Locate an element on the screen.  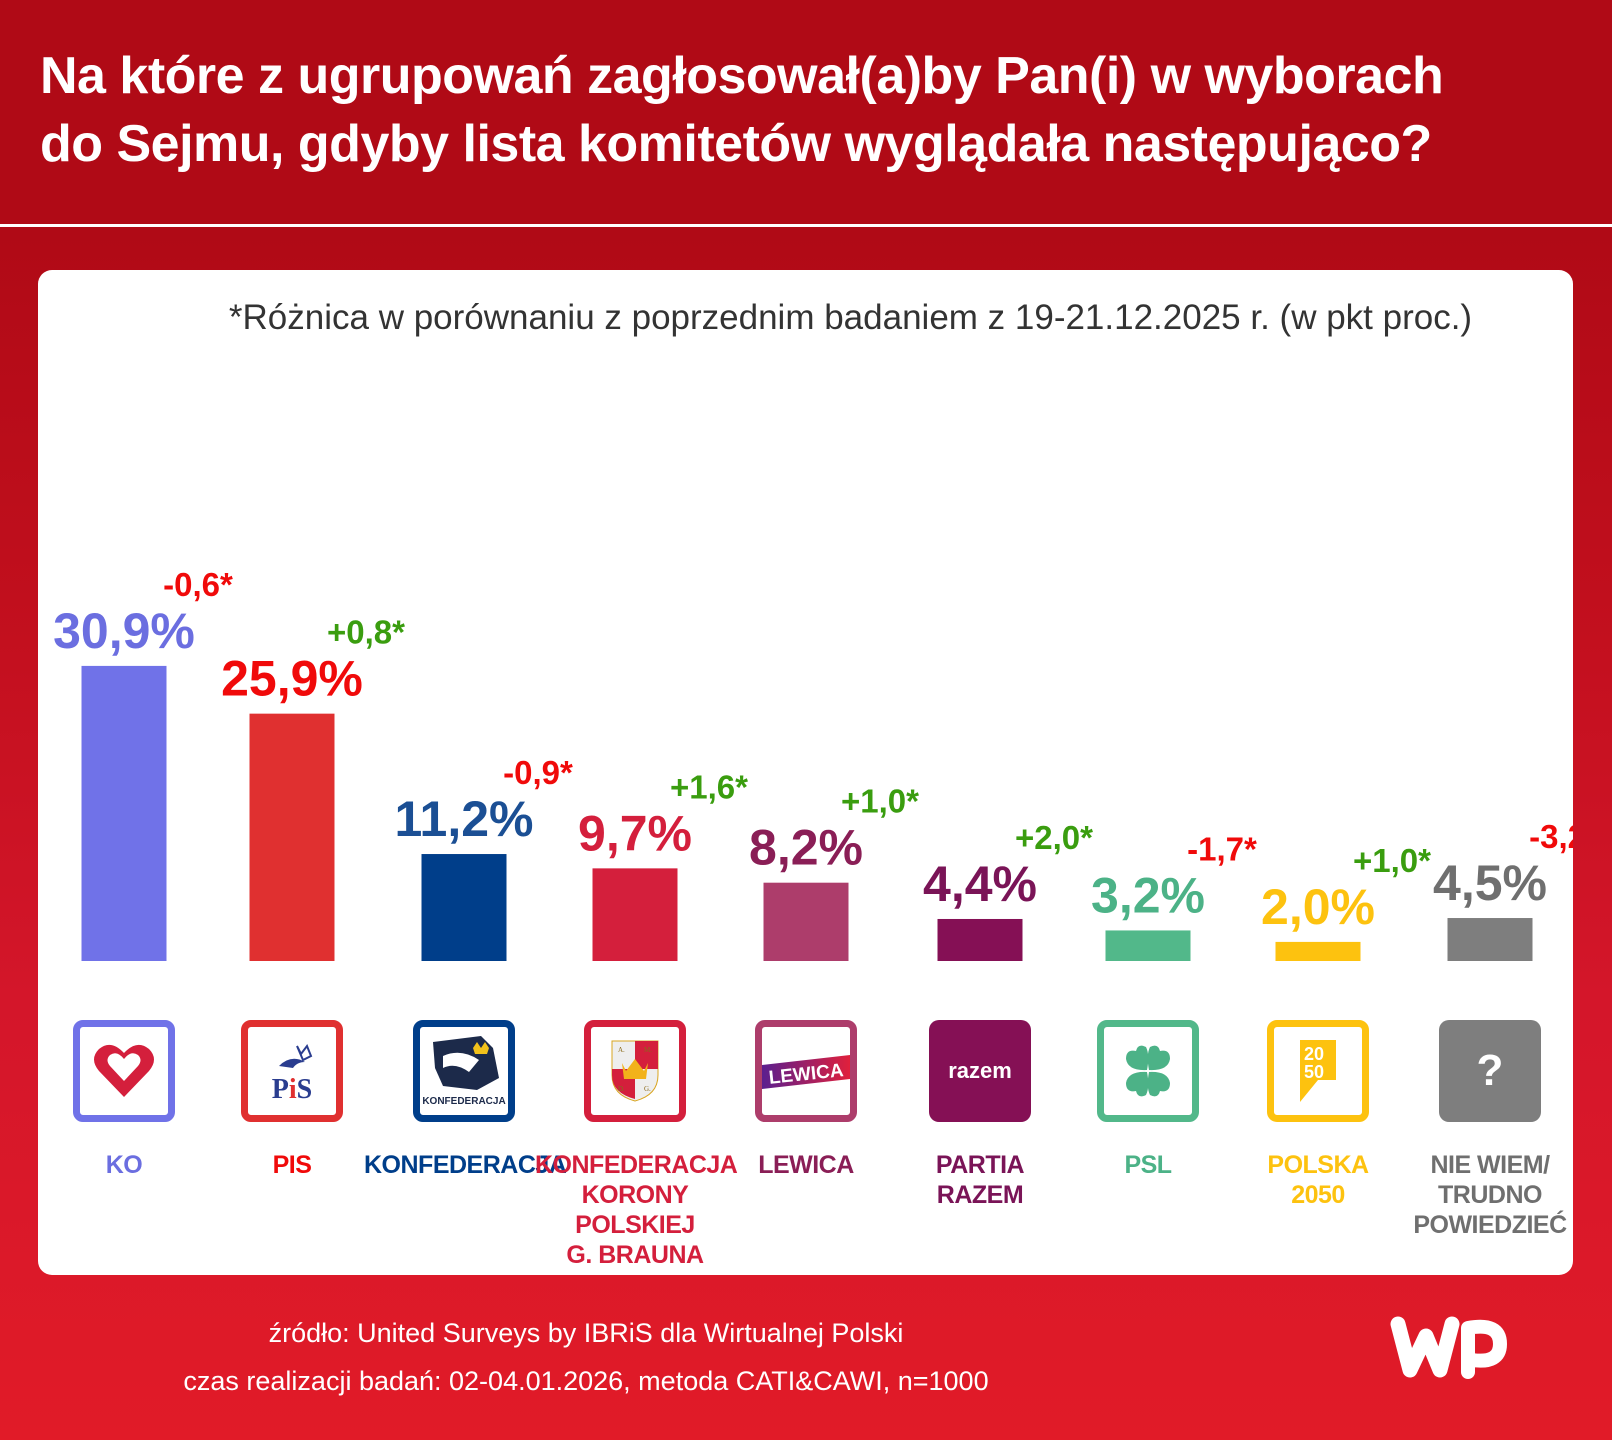
party-label: LEWICA is located at coordinates (806, 1165).